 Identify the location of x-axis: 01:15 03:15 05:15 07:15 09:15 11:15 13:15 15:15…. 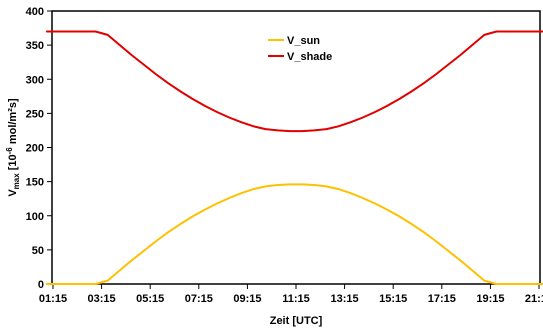
(291, 294).